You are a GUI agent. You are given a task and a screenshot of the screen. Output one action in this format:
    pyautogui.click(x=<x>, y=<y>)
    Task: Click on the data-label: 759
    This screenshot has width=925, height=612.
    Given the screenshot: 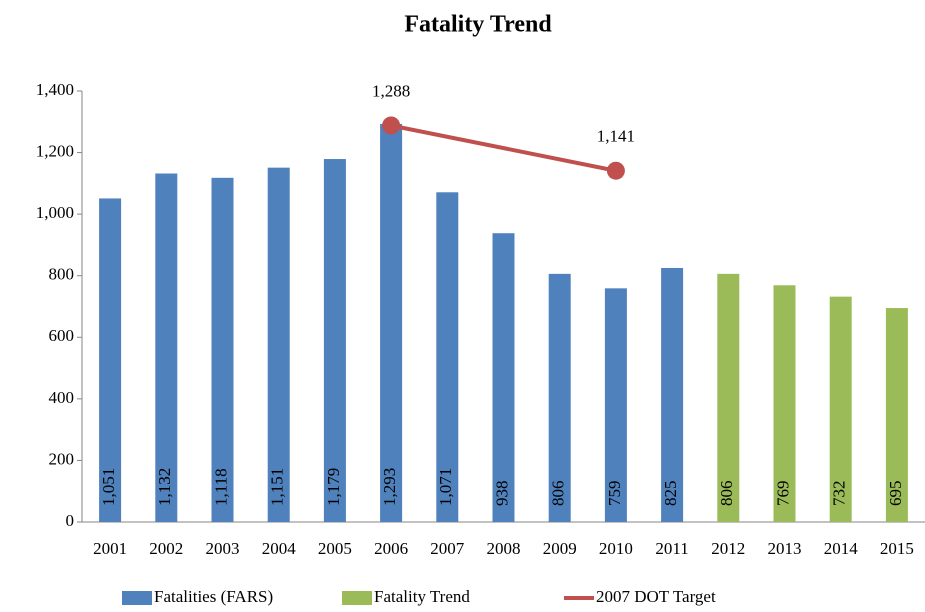 What is the action you would take?
    pyautogui.click(x=614, y=494)
    